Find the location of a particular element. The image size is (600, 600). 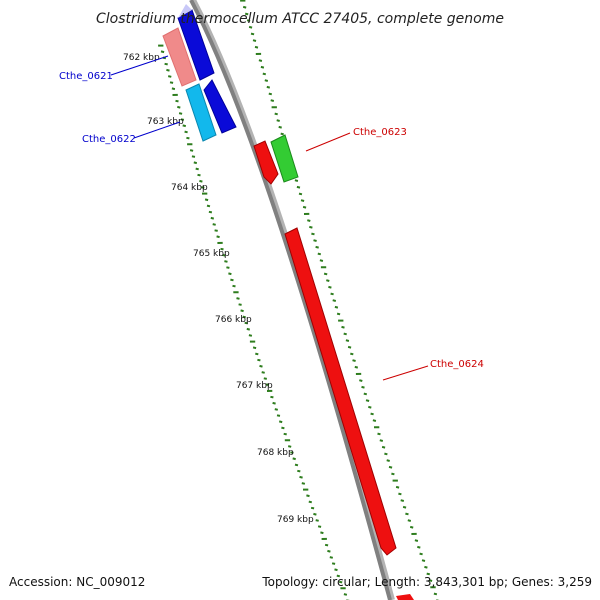

gene-feature-cthe-0622-cyan is located at coordinates (201, 112).